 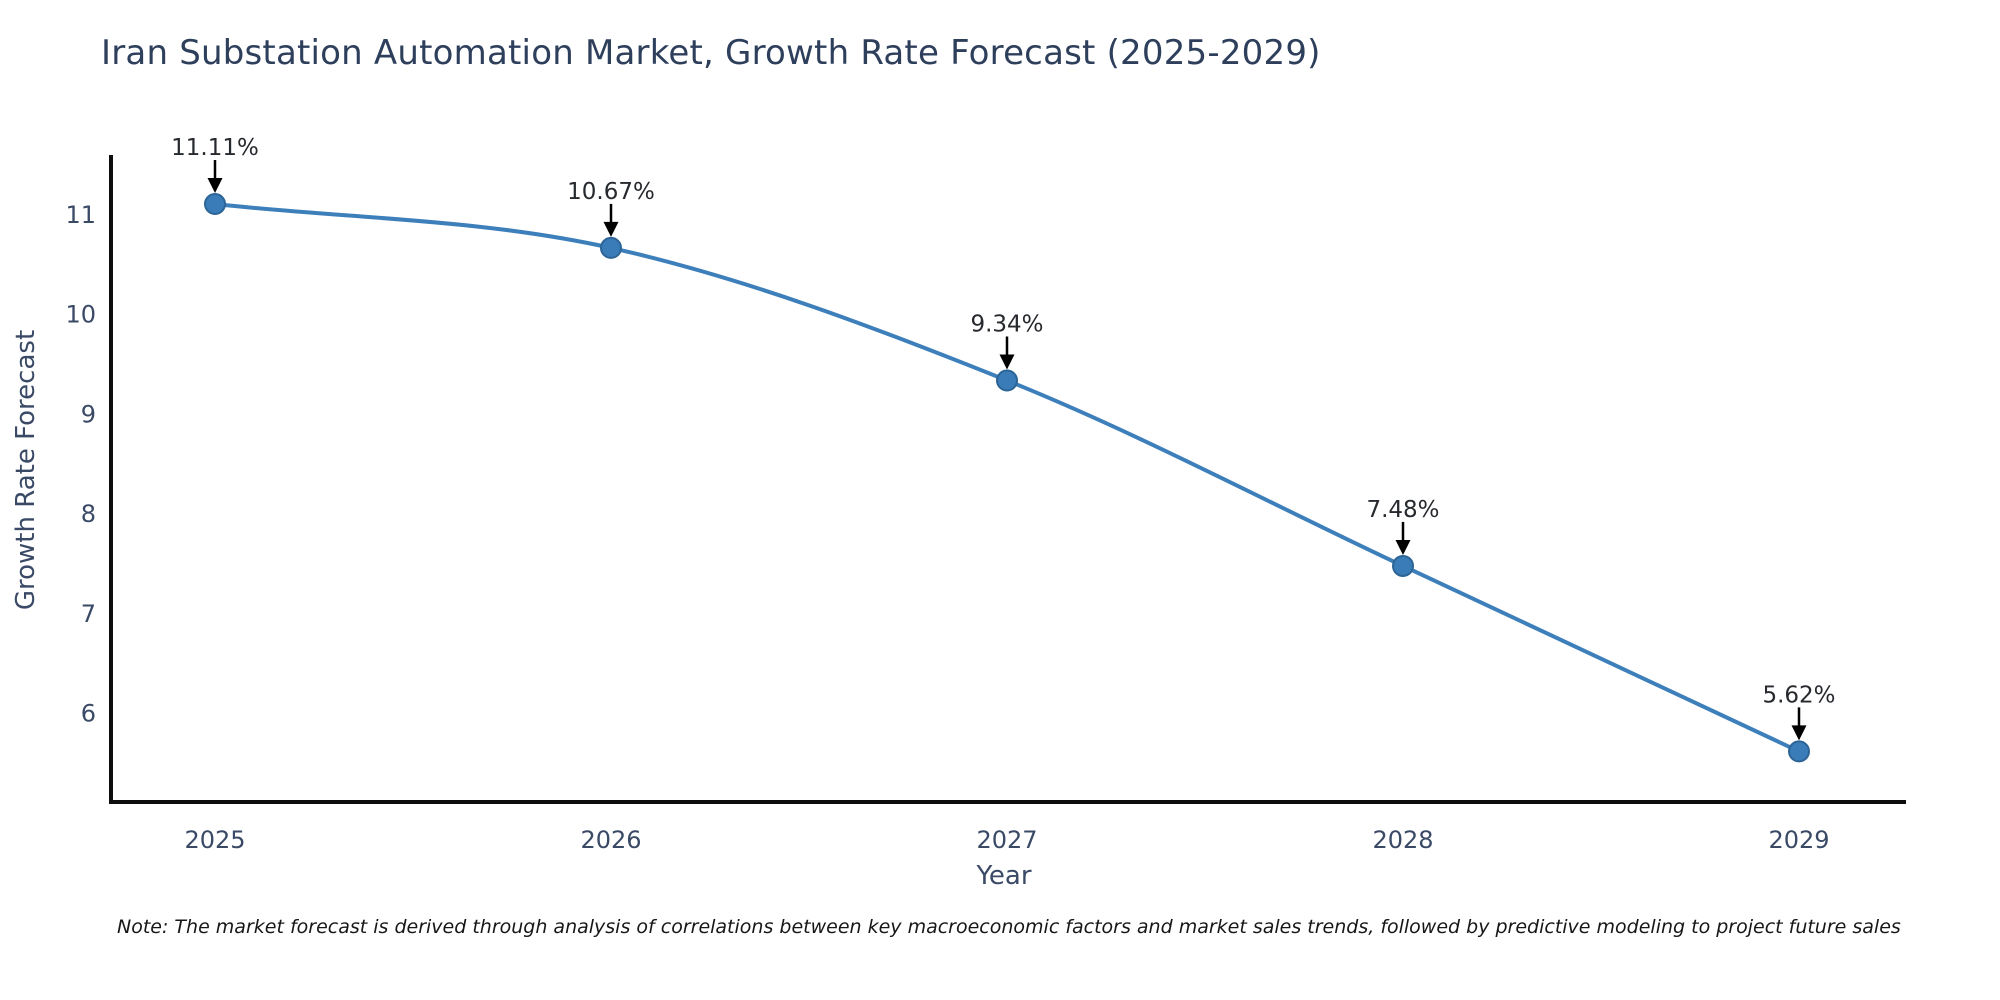 What do you see at coordinates (1798, 840) in the screenshot?
I see `x-tick-label: 2029` at bounding box center [1798, 840].